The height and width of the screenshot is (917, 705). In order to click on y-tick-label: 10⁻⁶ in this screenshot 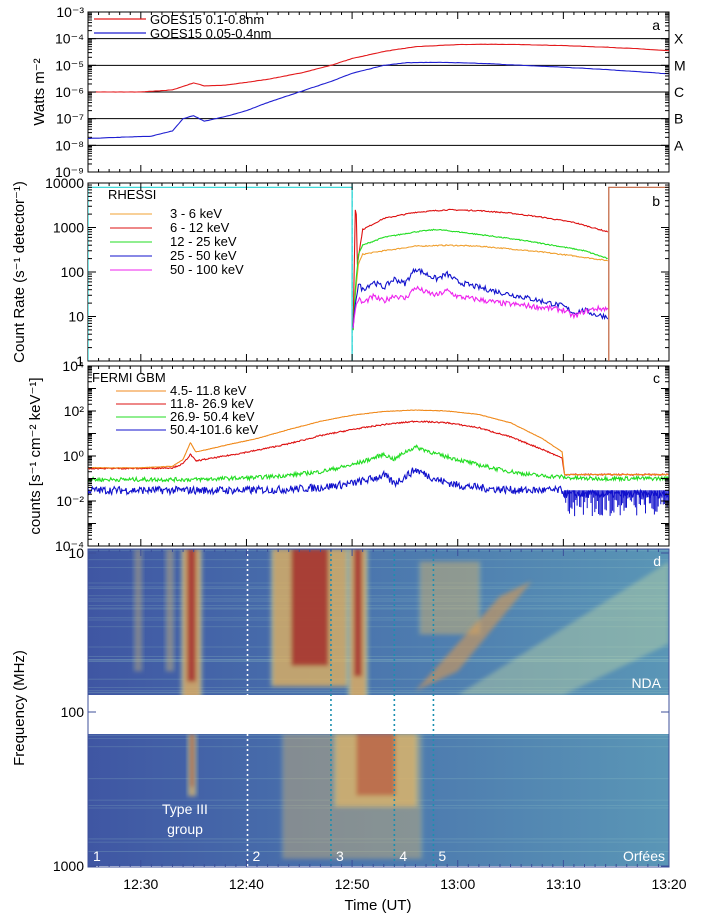, I will do `click(69, 92)`.